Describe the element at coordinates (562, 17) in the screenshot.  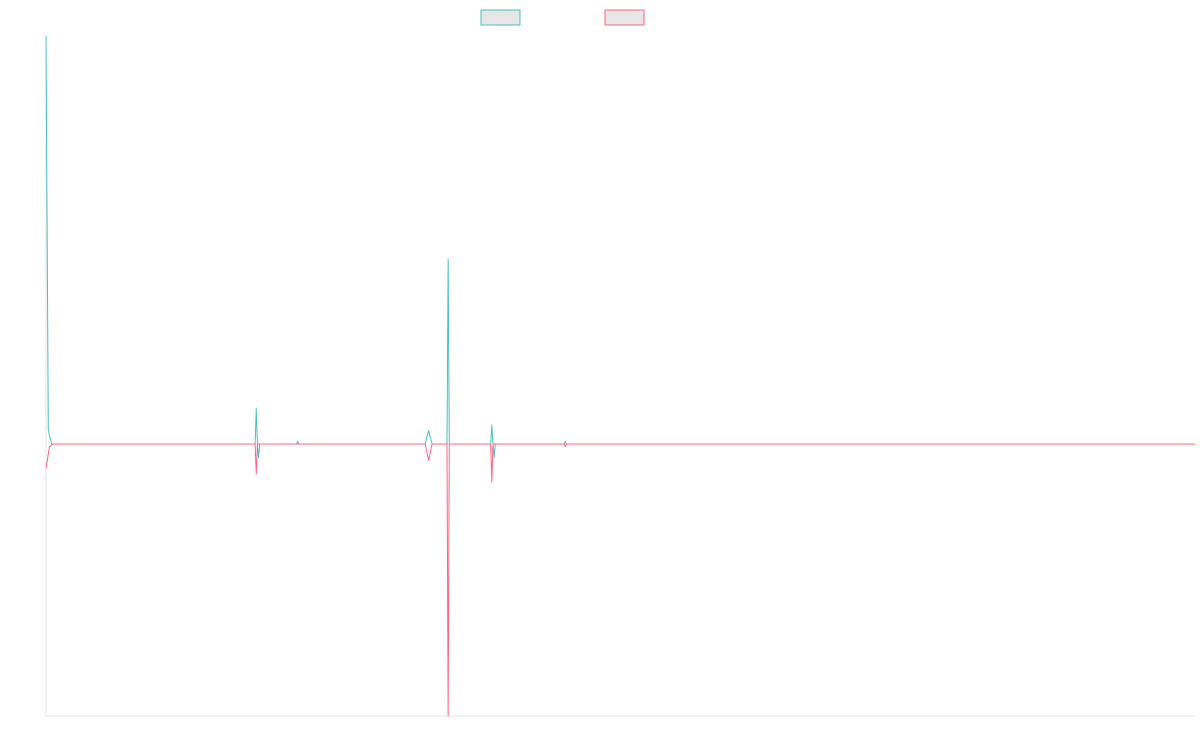
I see `legend` at that location.